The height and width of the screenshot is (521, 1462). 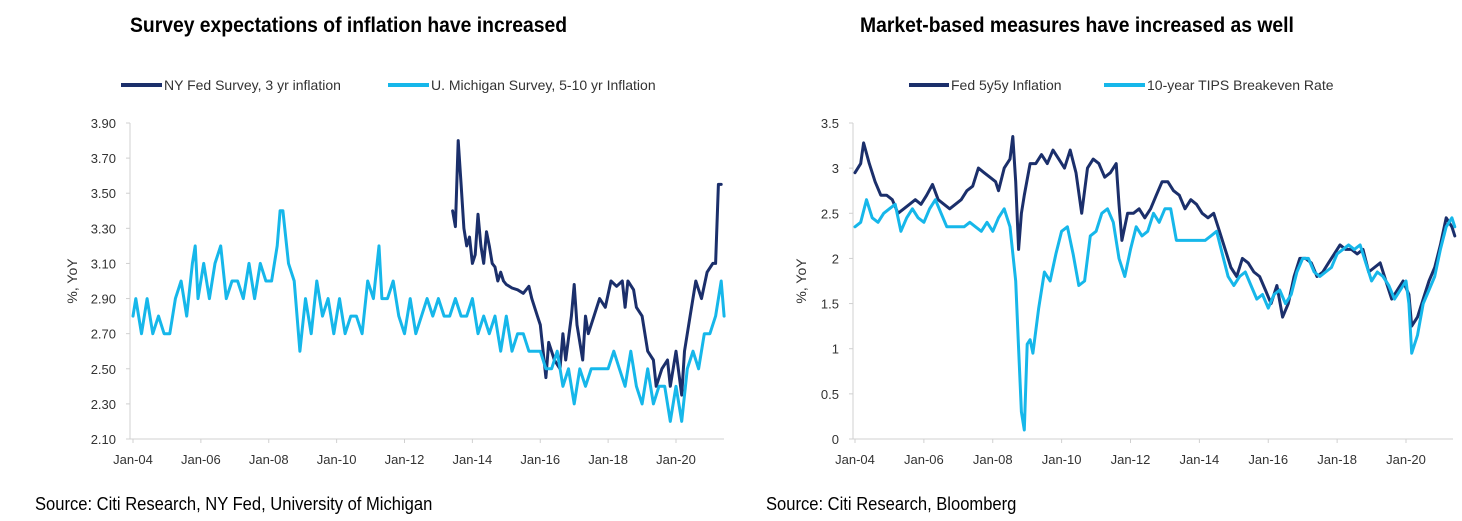 What do you see at coordinates (830, 123) in the screenshot?
I see `y-tick-label: 3.5` at bounding box center [830, 123].